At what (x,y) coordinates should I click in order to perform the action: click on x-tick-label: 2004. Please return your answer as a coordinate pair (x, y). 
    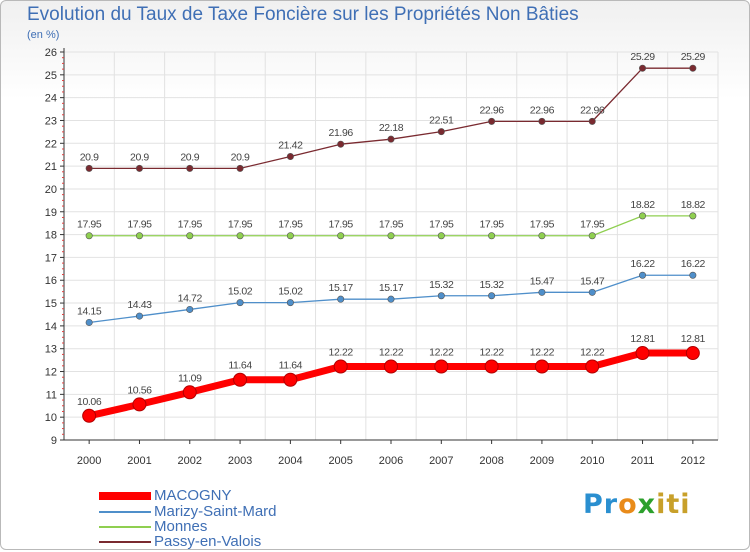
    Looking at the image, I should click on (290, 461).